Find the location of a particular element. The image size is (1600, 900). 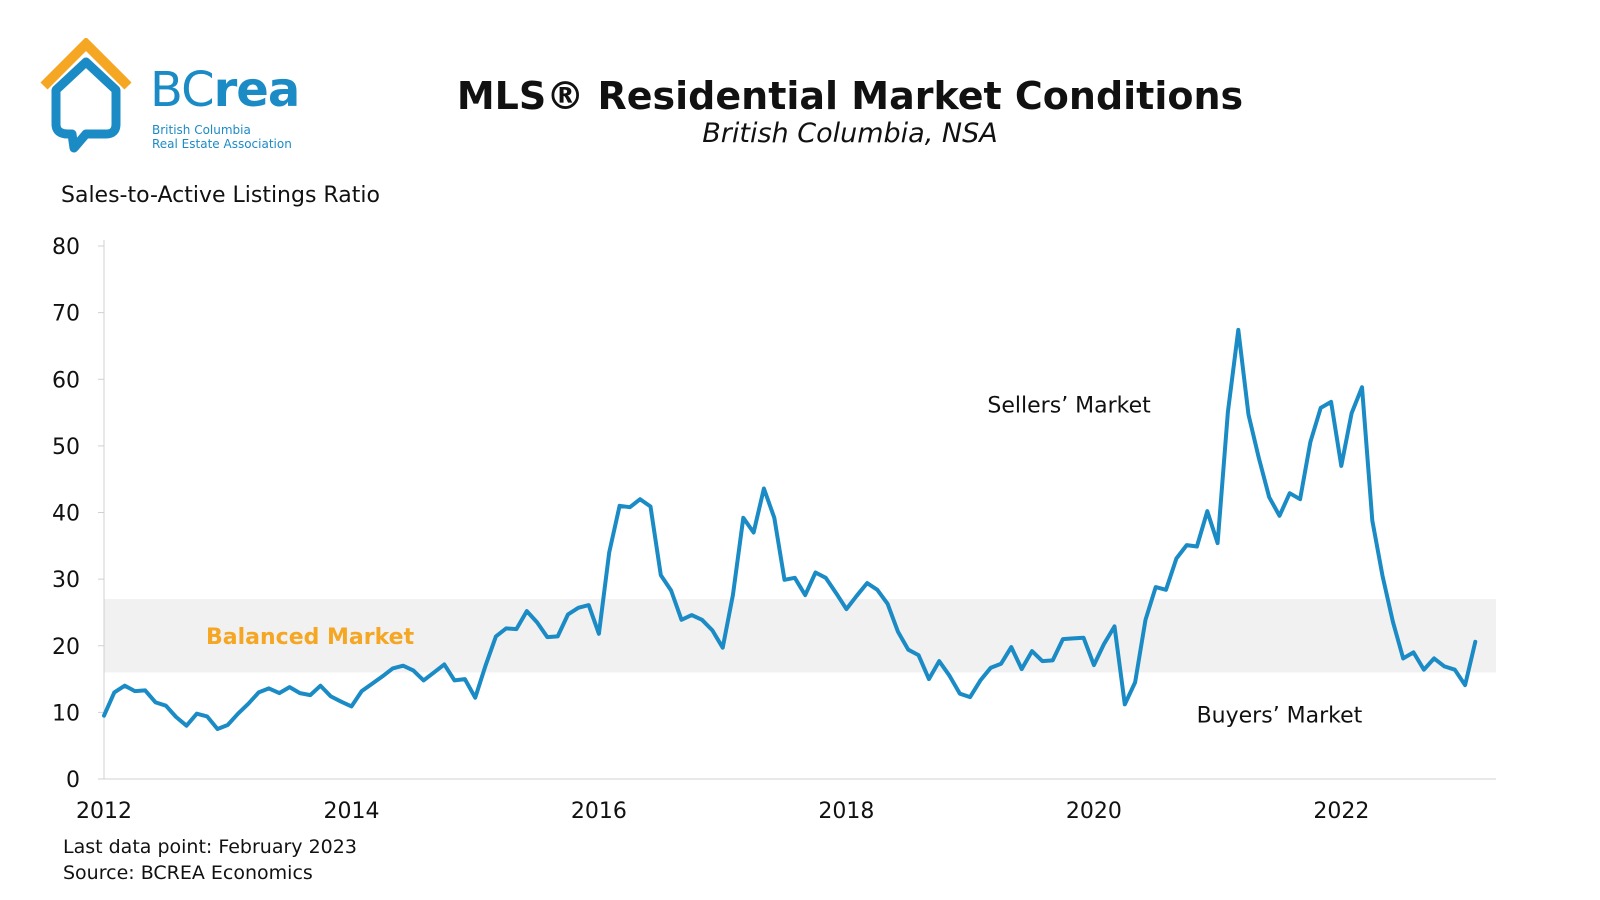

y-tick-label: 50 is located at coordinates (66, 447).